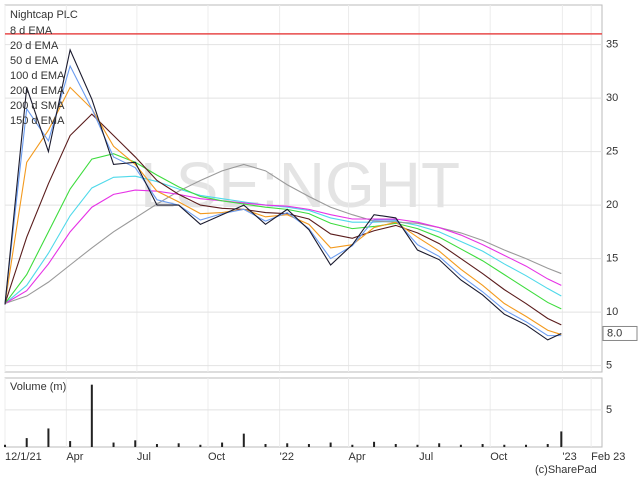 This screenshot has width=640, height=480. I want to click on legend-entry: 150 d EMA, so click(37, 121).